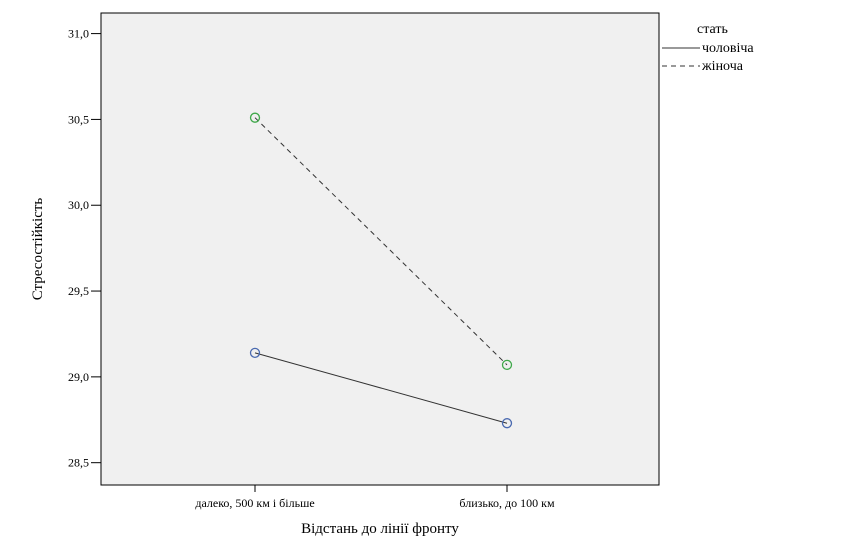 This screenshot has height=545, width=861. What do you see at coordinates (78, 291) in the screenshot?
I see `y-tick-label: 29,5` at bounding box center [78, 291].